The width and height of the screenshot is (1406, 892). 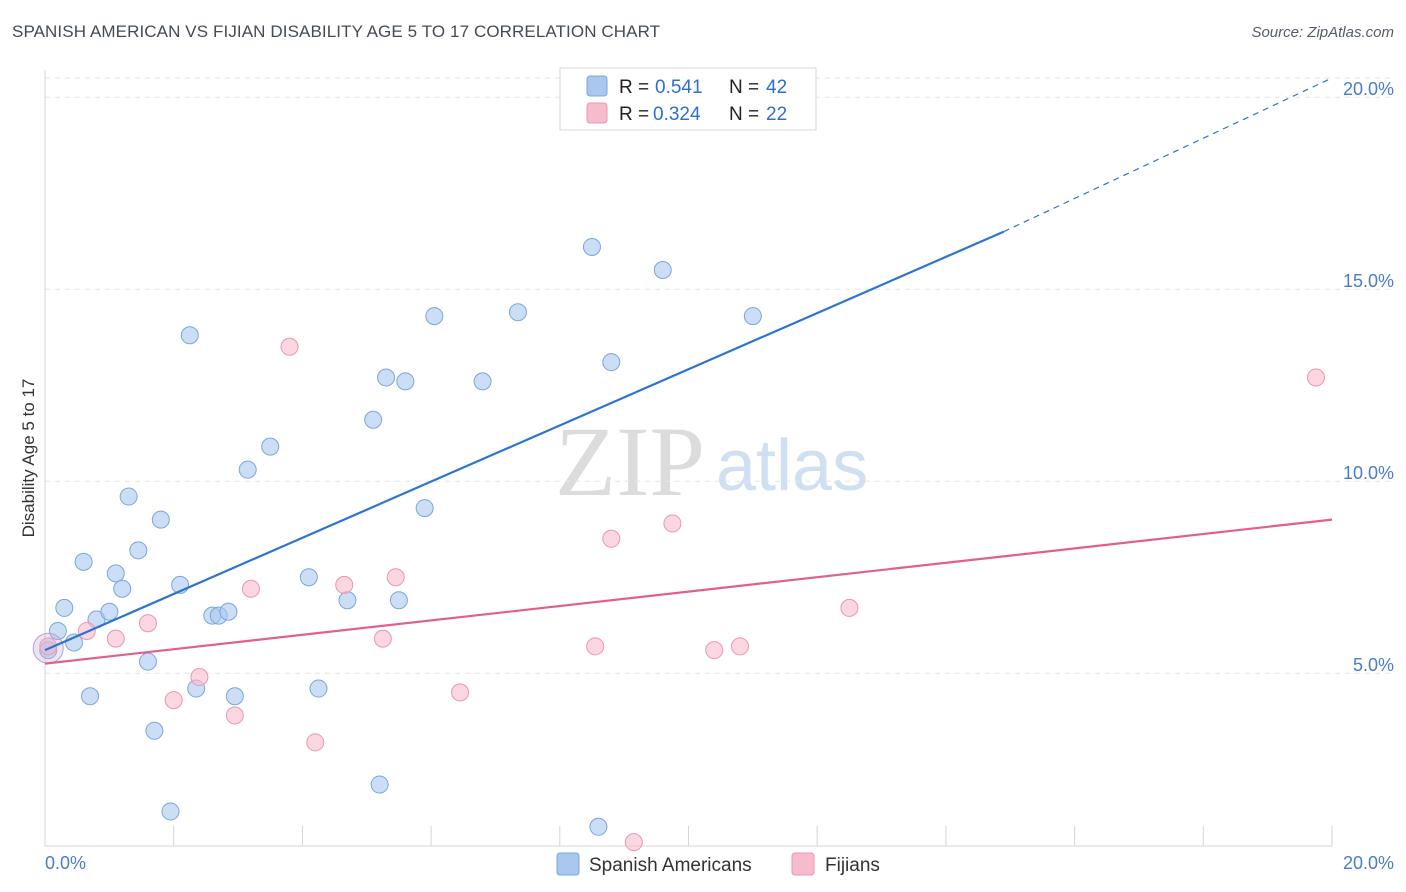 What do you see at coordinates (776, 87) in the screenshot?
I see `stats-n-value-0: 42` at bounding box center [776, 87].